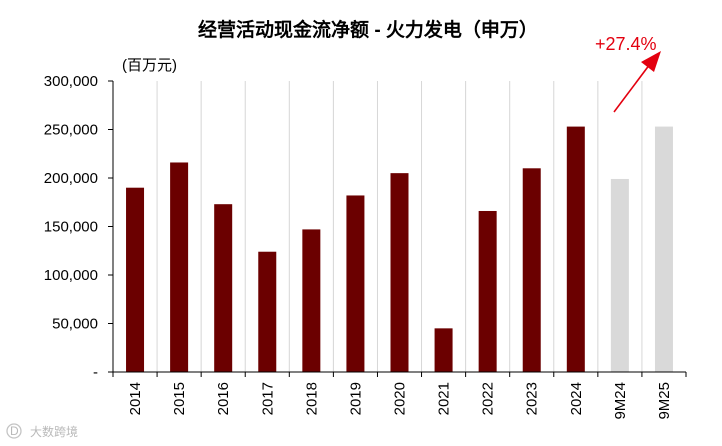  I want to click on x-tick-label: 2015, so click(179, 398).